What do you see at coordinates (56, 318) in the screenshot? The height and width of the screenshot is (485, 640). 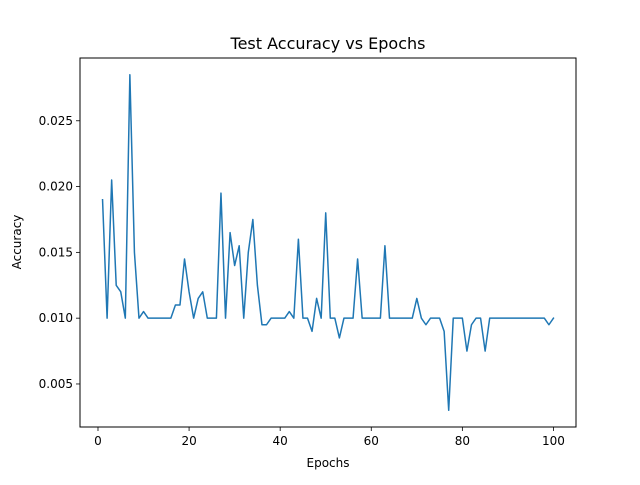 I see `y-tick-label: 0.010` at bounding box center [56, 318].